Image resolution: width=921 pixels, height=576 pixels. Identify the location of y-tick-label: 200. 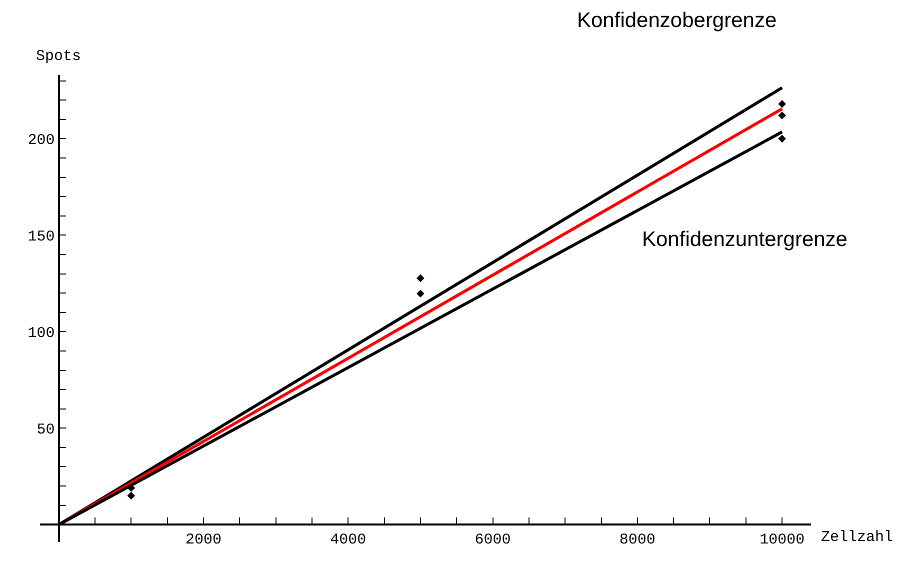
(41, 140).